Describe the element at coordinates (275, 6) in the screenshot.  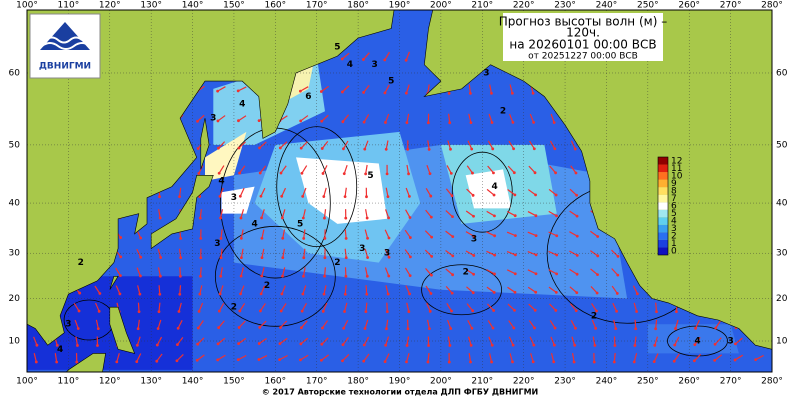
I see `lon-label: 160°` at that location.